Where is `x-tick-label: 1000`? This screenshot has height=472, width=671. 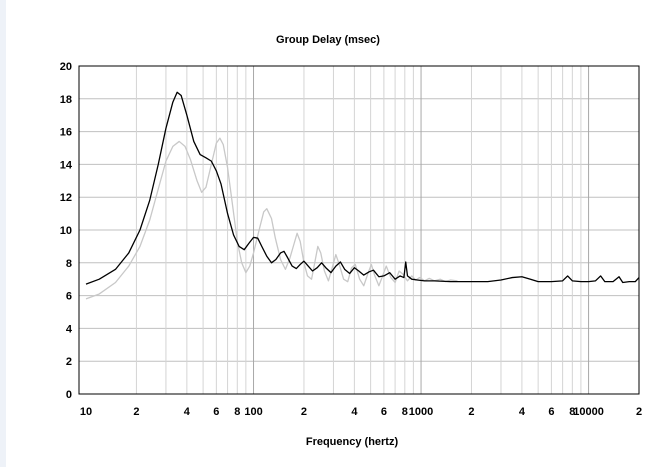
x-tick-label: 1000 is located at coordinates (421, 412).